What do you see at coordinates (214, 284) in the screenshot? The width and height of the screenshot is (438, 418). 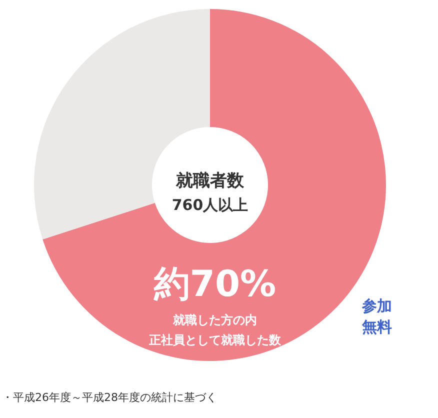 I see `data-label: 約70%` at bounding box center [214, 284].